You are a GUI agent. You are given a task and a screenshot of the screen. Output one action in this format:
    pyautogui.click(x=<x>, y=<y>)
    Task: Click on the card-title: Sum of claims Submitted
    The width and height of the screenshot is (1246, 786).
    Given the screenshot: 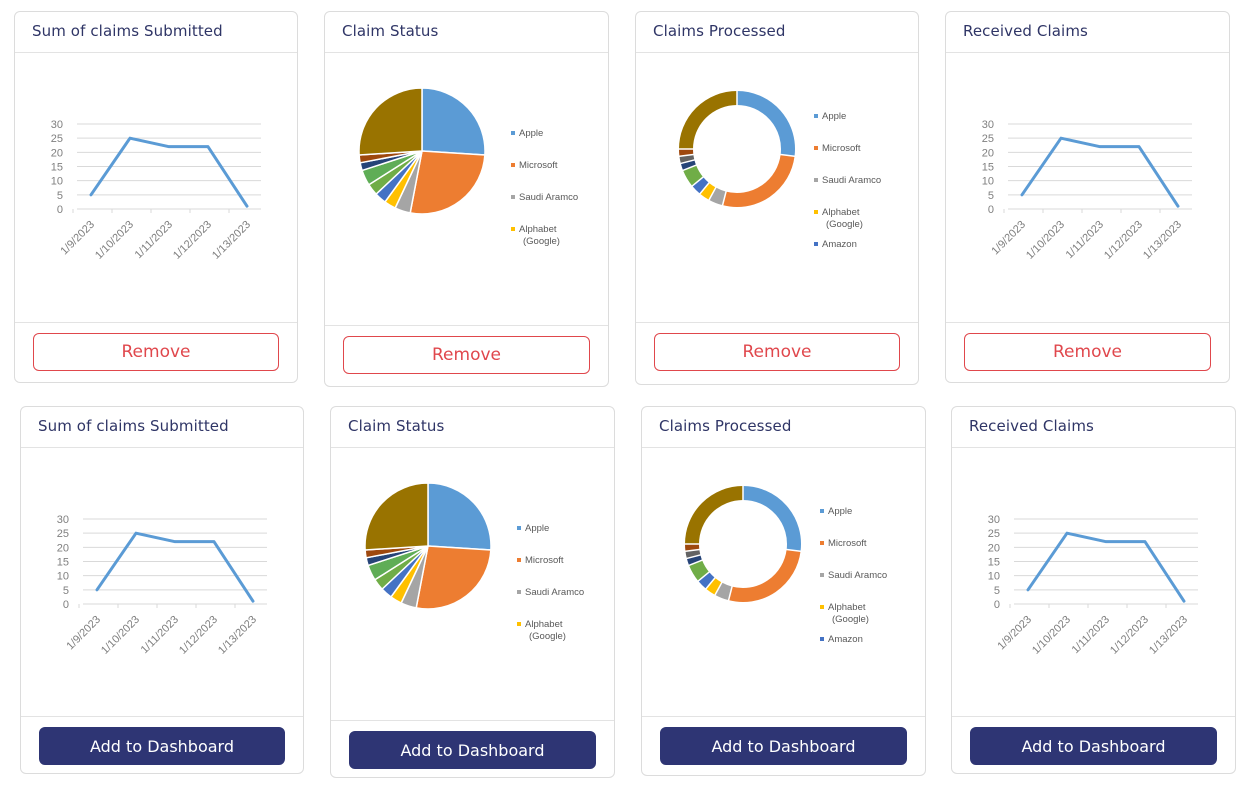 What is the action you would take?
    pyautogui.click(x=162, y=427)
    